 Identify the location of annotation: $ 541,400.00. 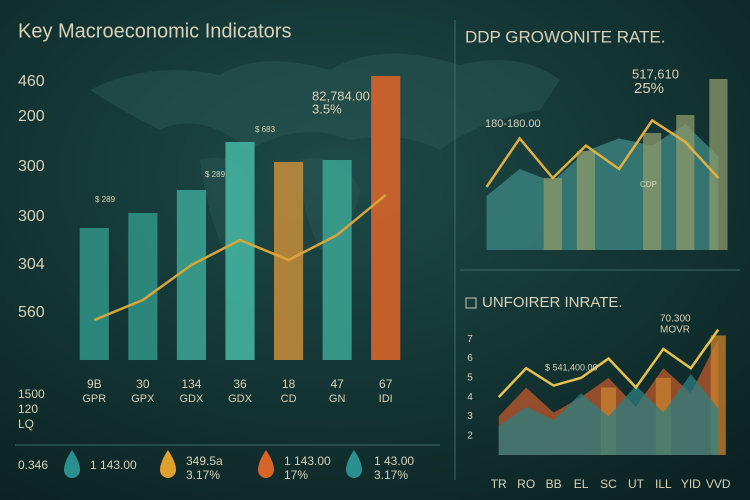
(571, 367).